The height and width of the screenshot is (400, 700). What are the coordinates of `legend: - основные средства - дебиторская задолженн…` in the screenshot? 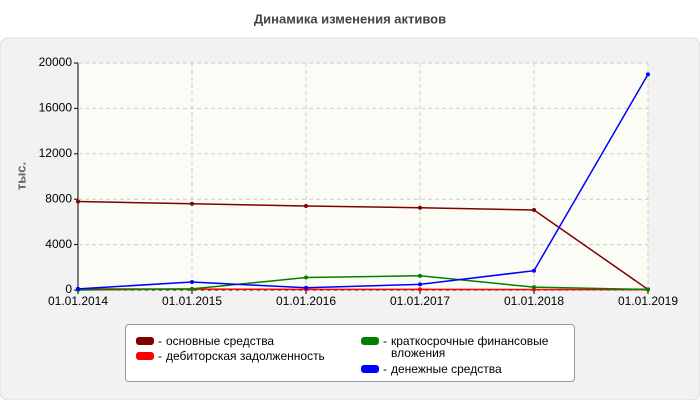 It's located at (350, 353).